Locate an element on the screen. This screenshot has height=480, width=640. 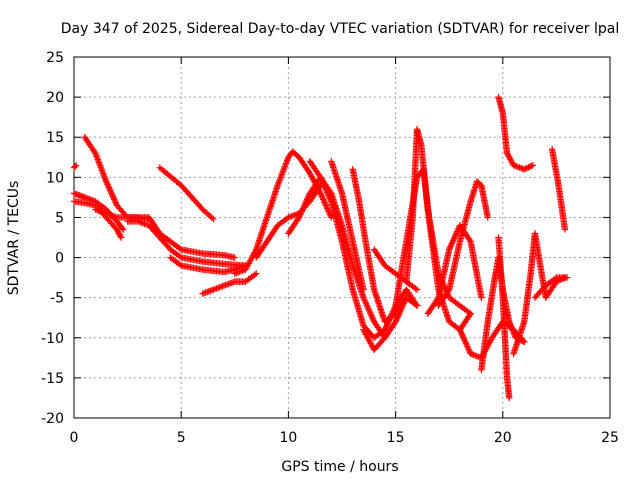
series-trace-u is located at coordinates (463, 243).